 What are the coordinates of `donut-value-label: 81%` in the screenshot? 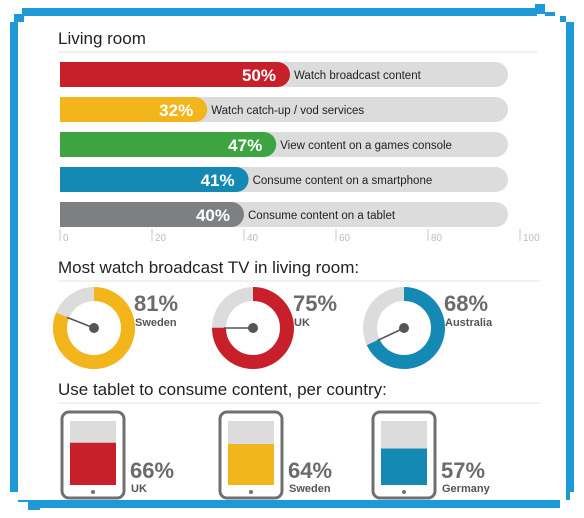 It's located at (156, 303).